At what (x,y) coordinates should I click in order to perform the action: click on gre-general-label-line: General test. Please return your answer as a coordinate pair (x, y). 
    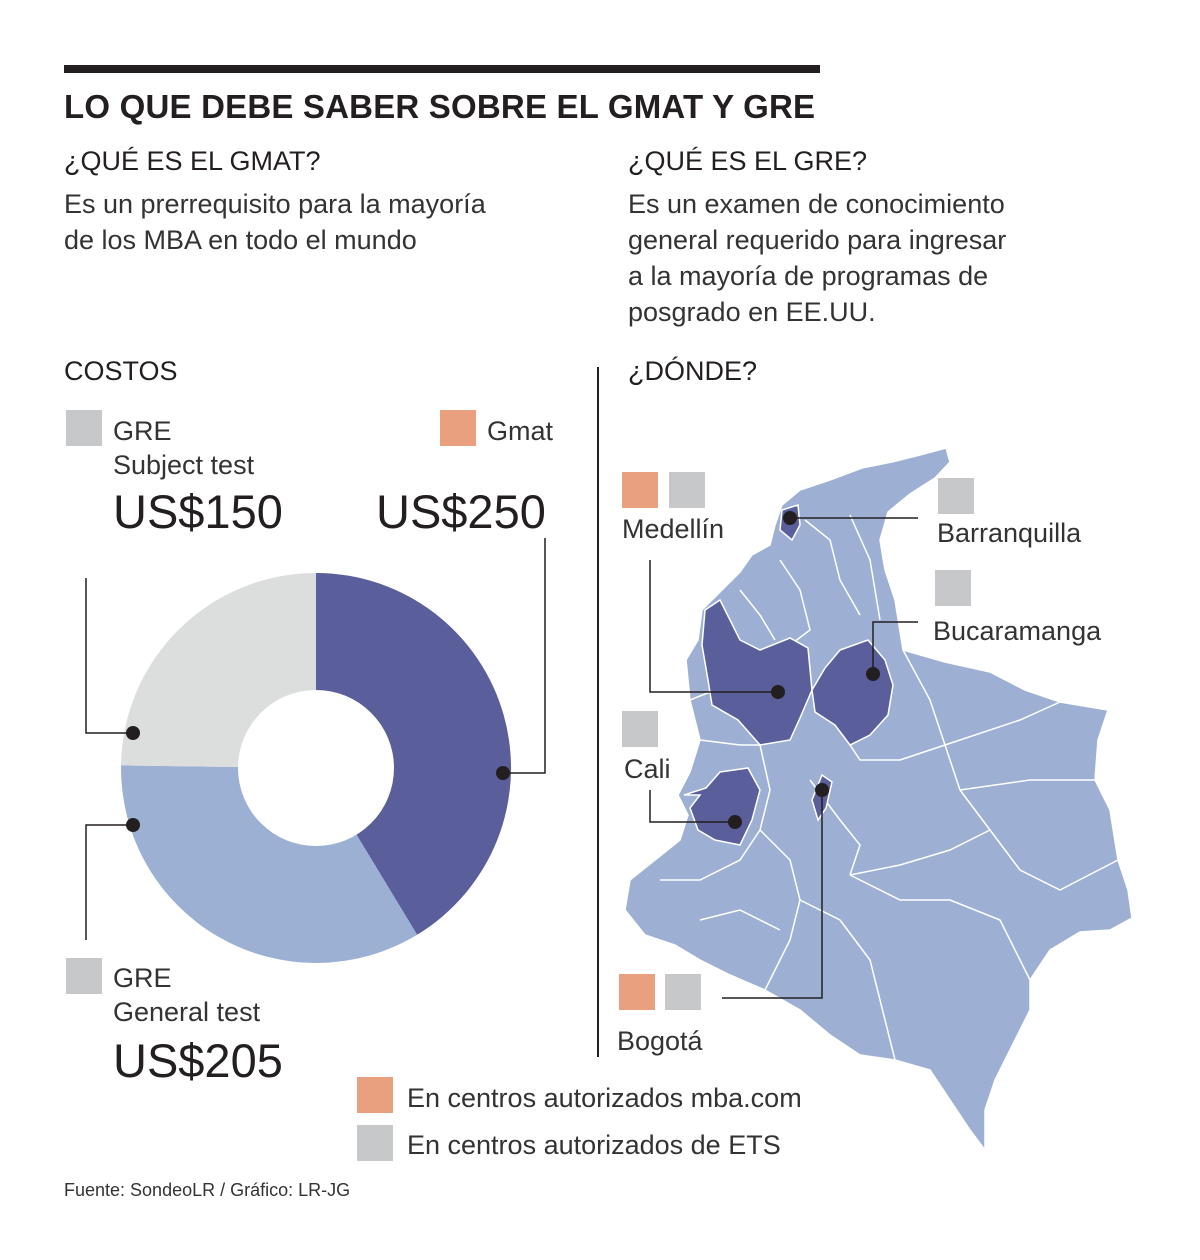
    Looking at the image, I should click on (187, 1012).